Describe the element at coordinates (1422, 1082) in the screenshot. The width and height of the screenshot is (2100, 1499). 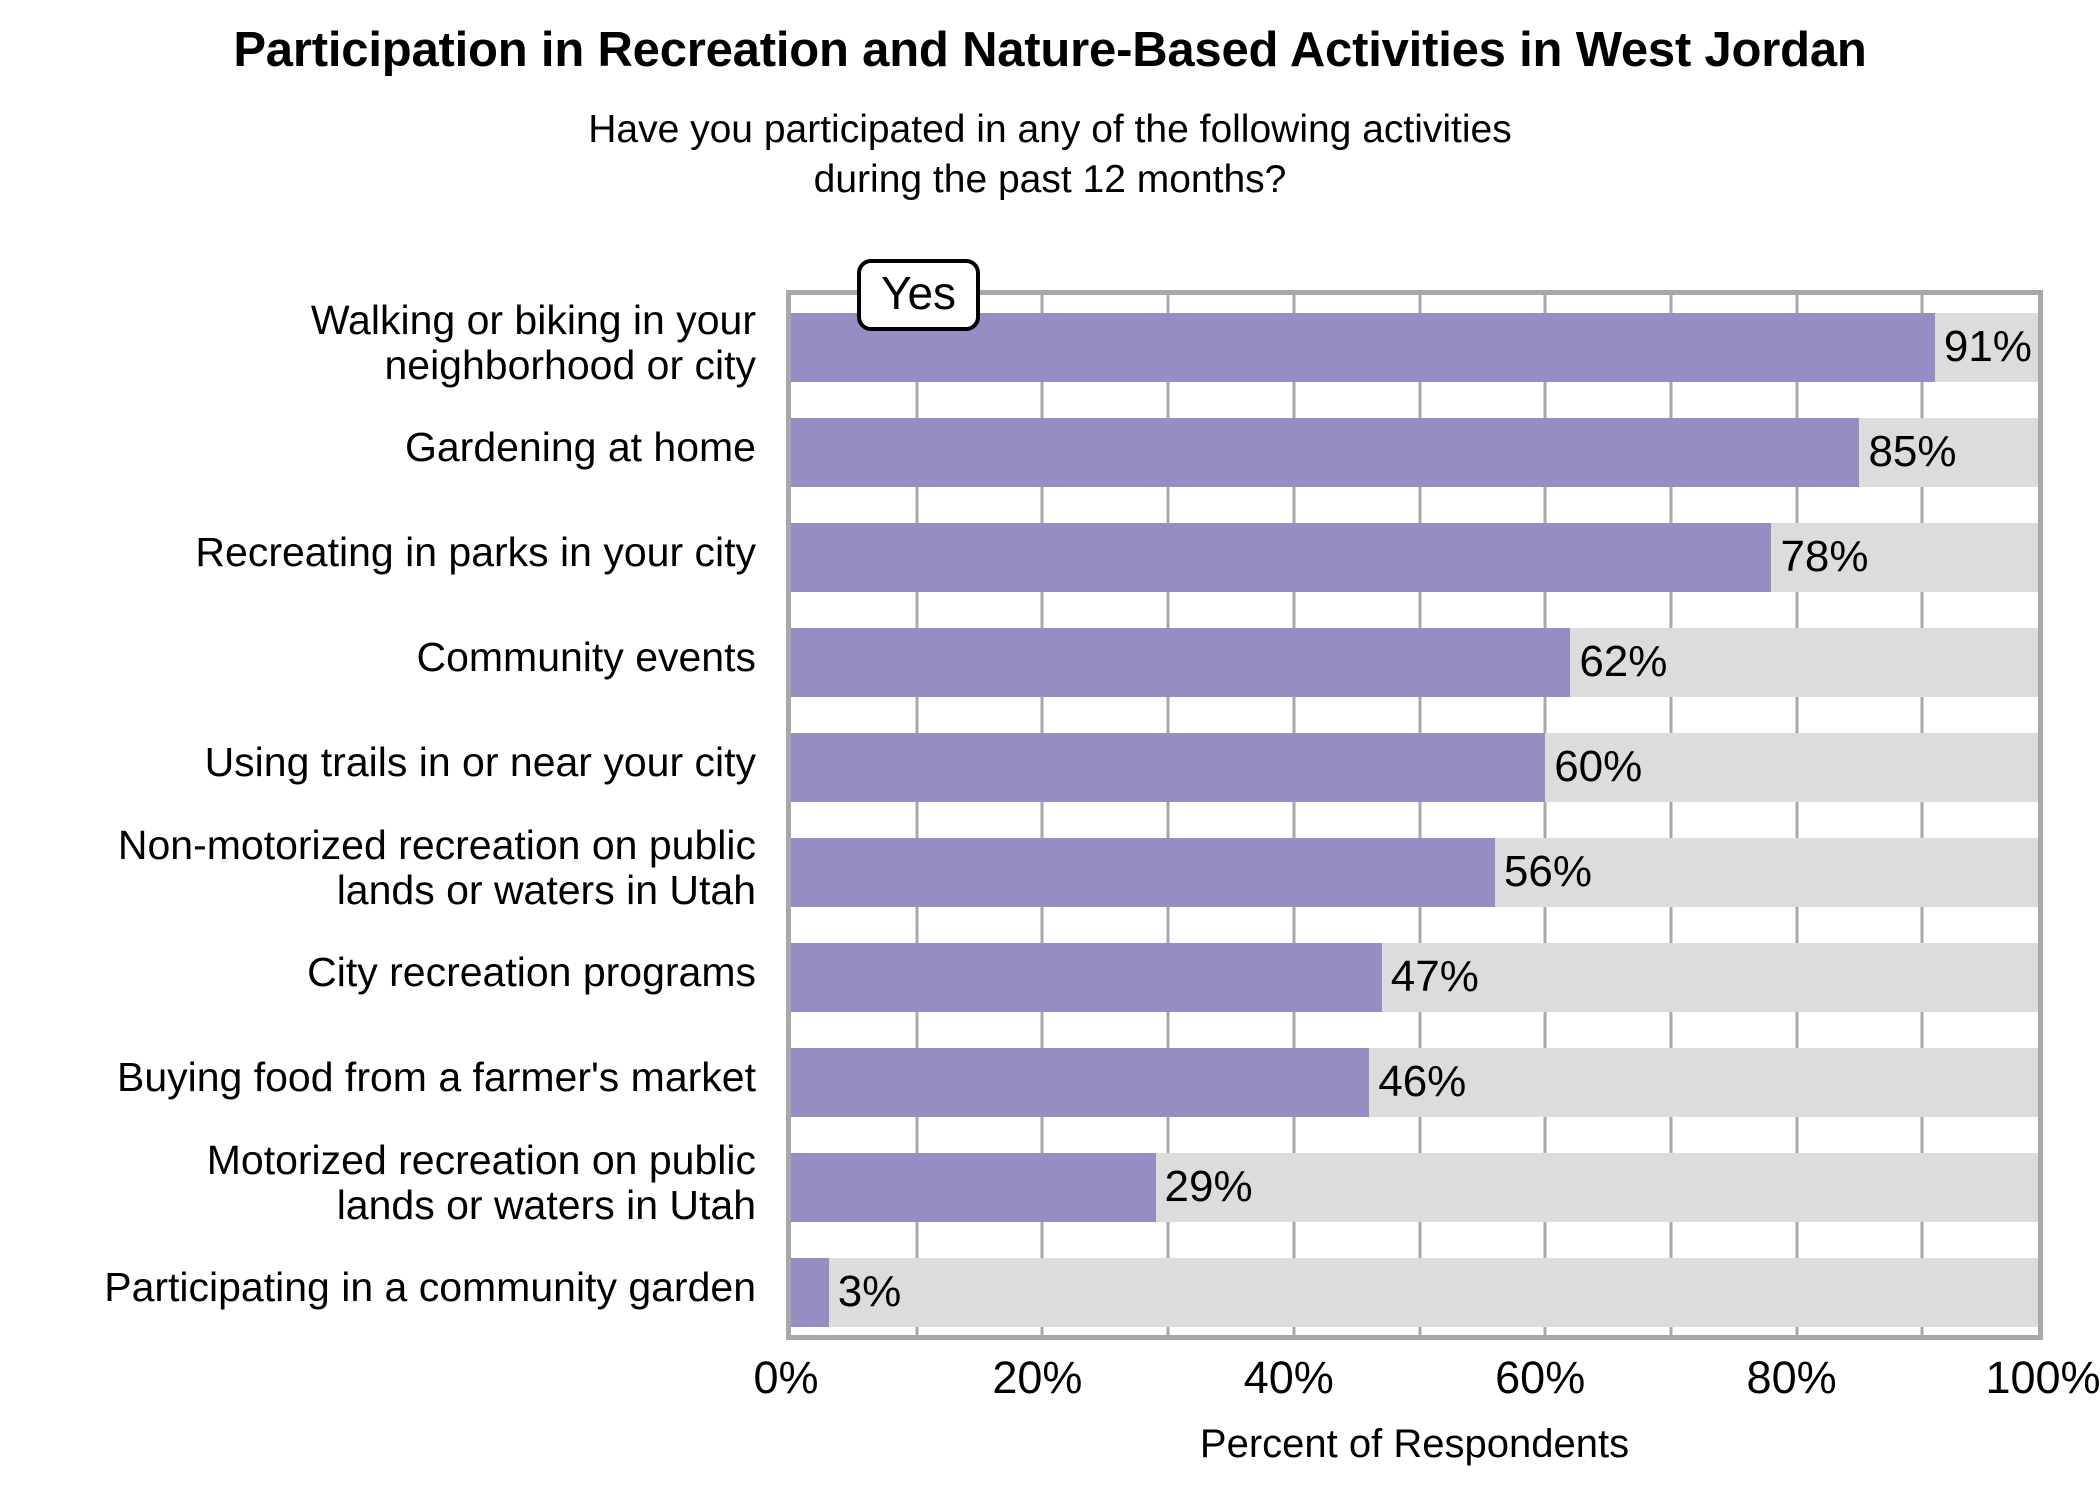
I see `bar-value-label: 46%` at that location.